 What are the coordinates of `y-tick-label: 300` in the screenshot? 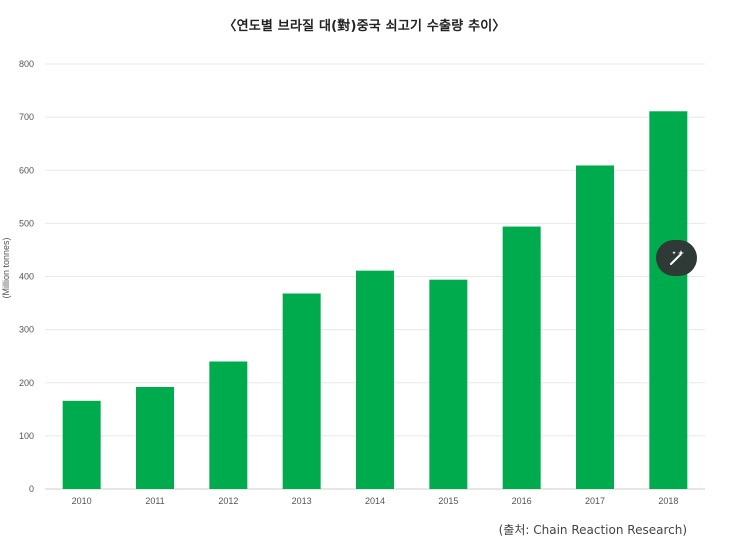 It's located at (26, 330).